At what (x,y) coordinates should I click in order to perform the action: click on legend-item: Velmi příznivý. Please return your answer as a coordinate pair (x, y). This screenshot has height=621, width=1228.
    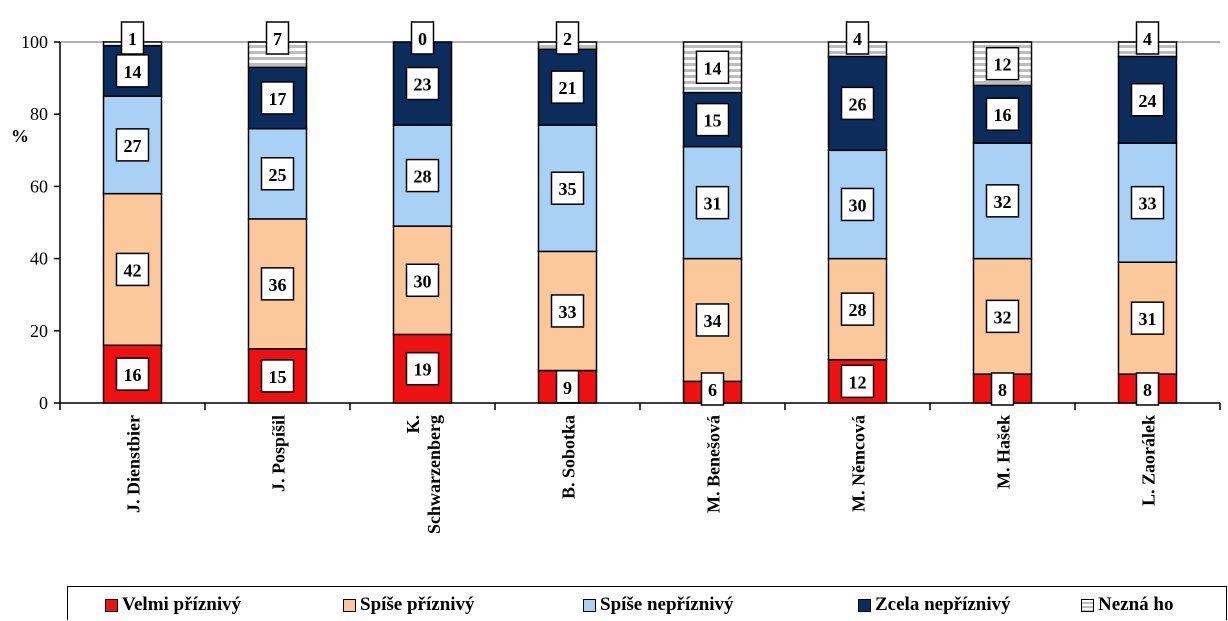
    Looking at the image, I should click on (173, 605).